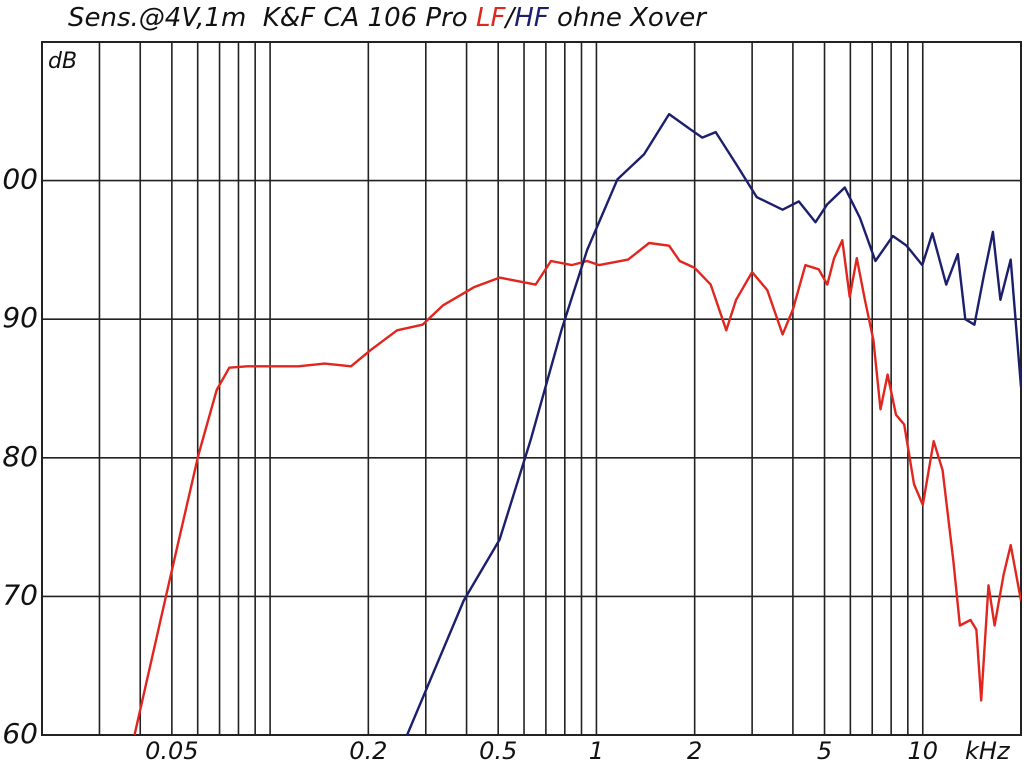  Describe the element at coordinates (596, 751) in the screenshot. I see `x-tick-label: 1` at that location.